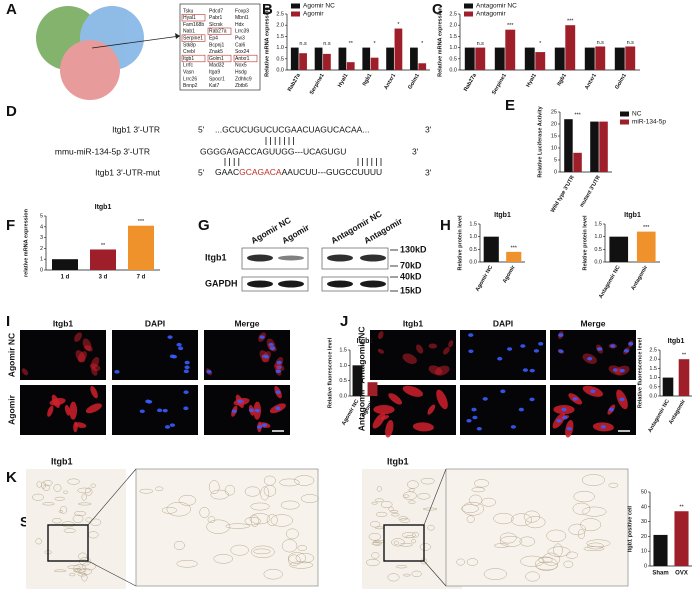  I want to click on x-tick-label: 3 d, so click(103, 278).